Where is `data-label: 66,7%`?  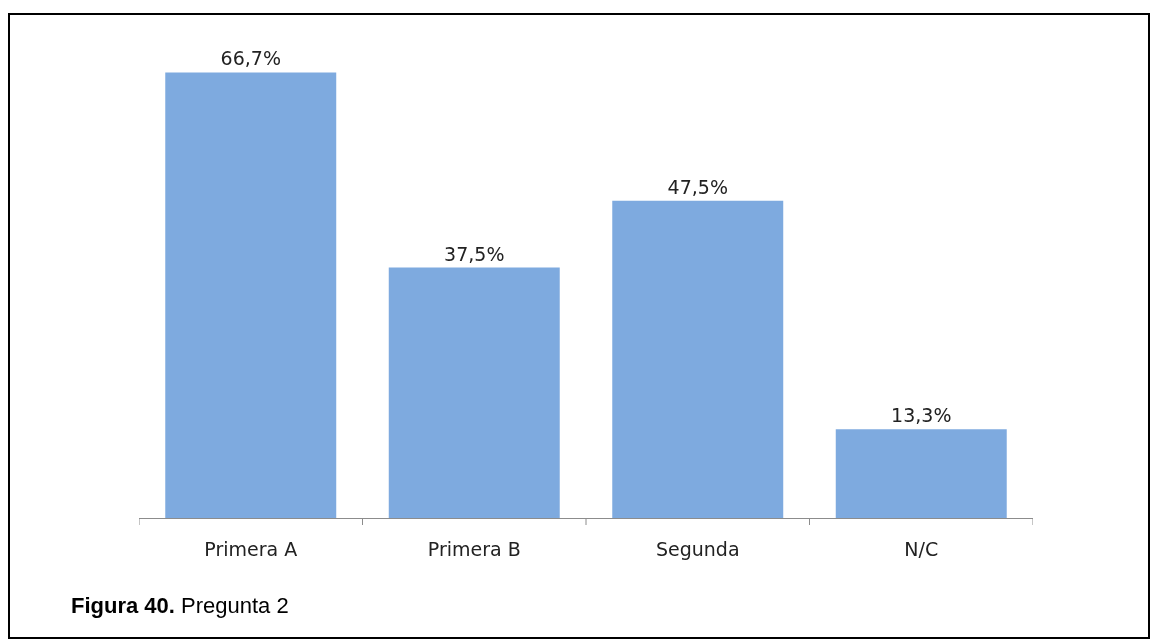
data-label: 66,7% is located at coordinates (250, 58).